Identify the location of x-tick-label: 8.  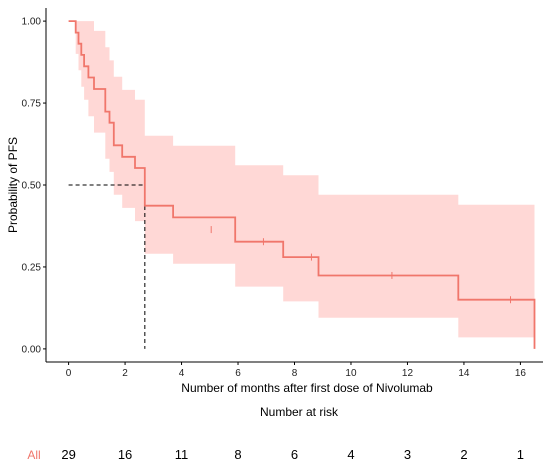
(295, 373).